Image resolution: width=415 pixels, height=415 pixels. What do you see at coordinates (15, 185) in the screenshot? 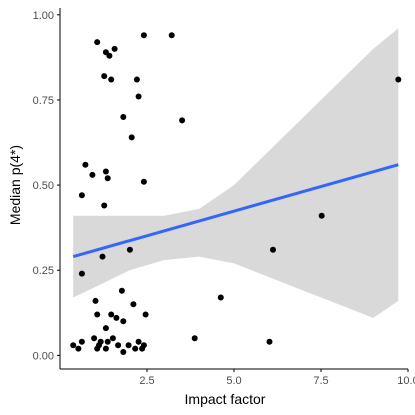
I see `y-axis-title: Median p(4*)` at bounding box center [15, 185].